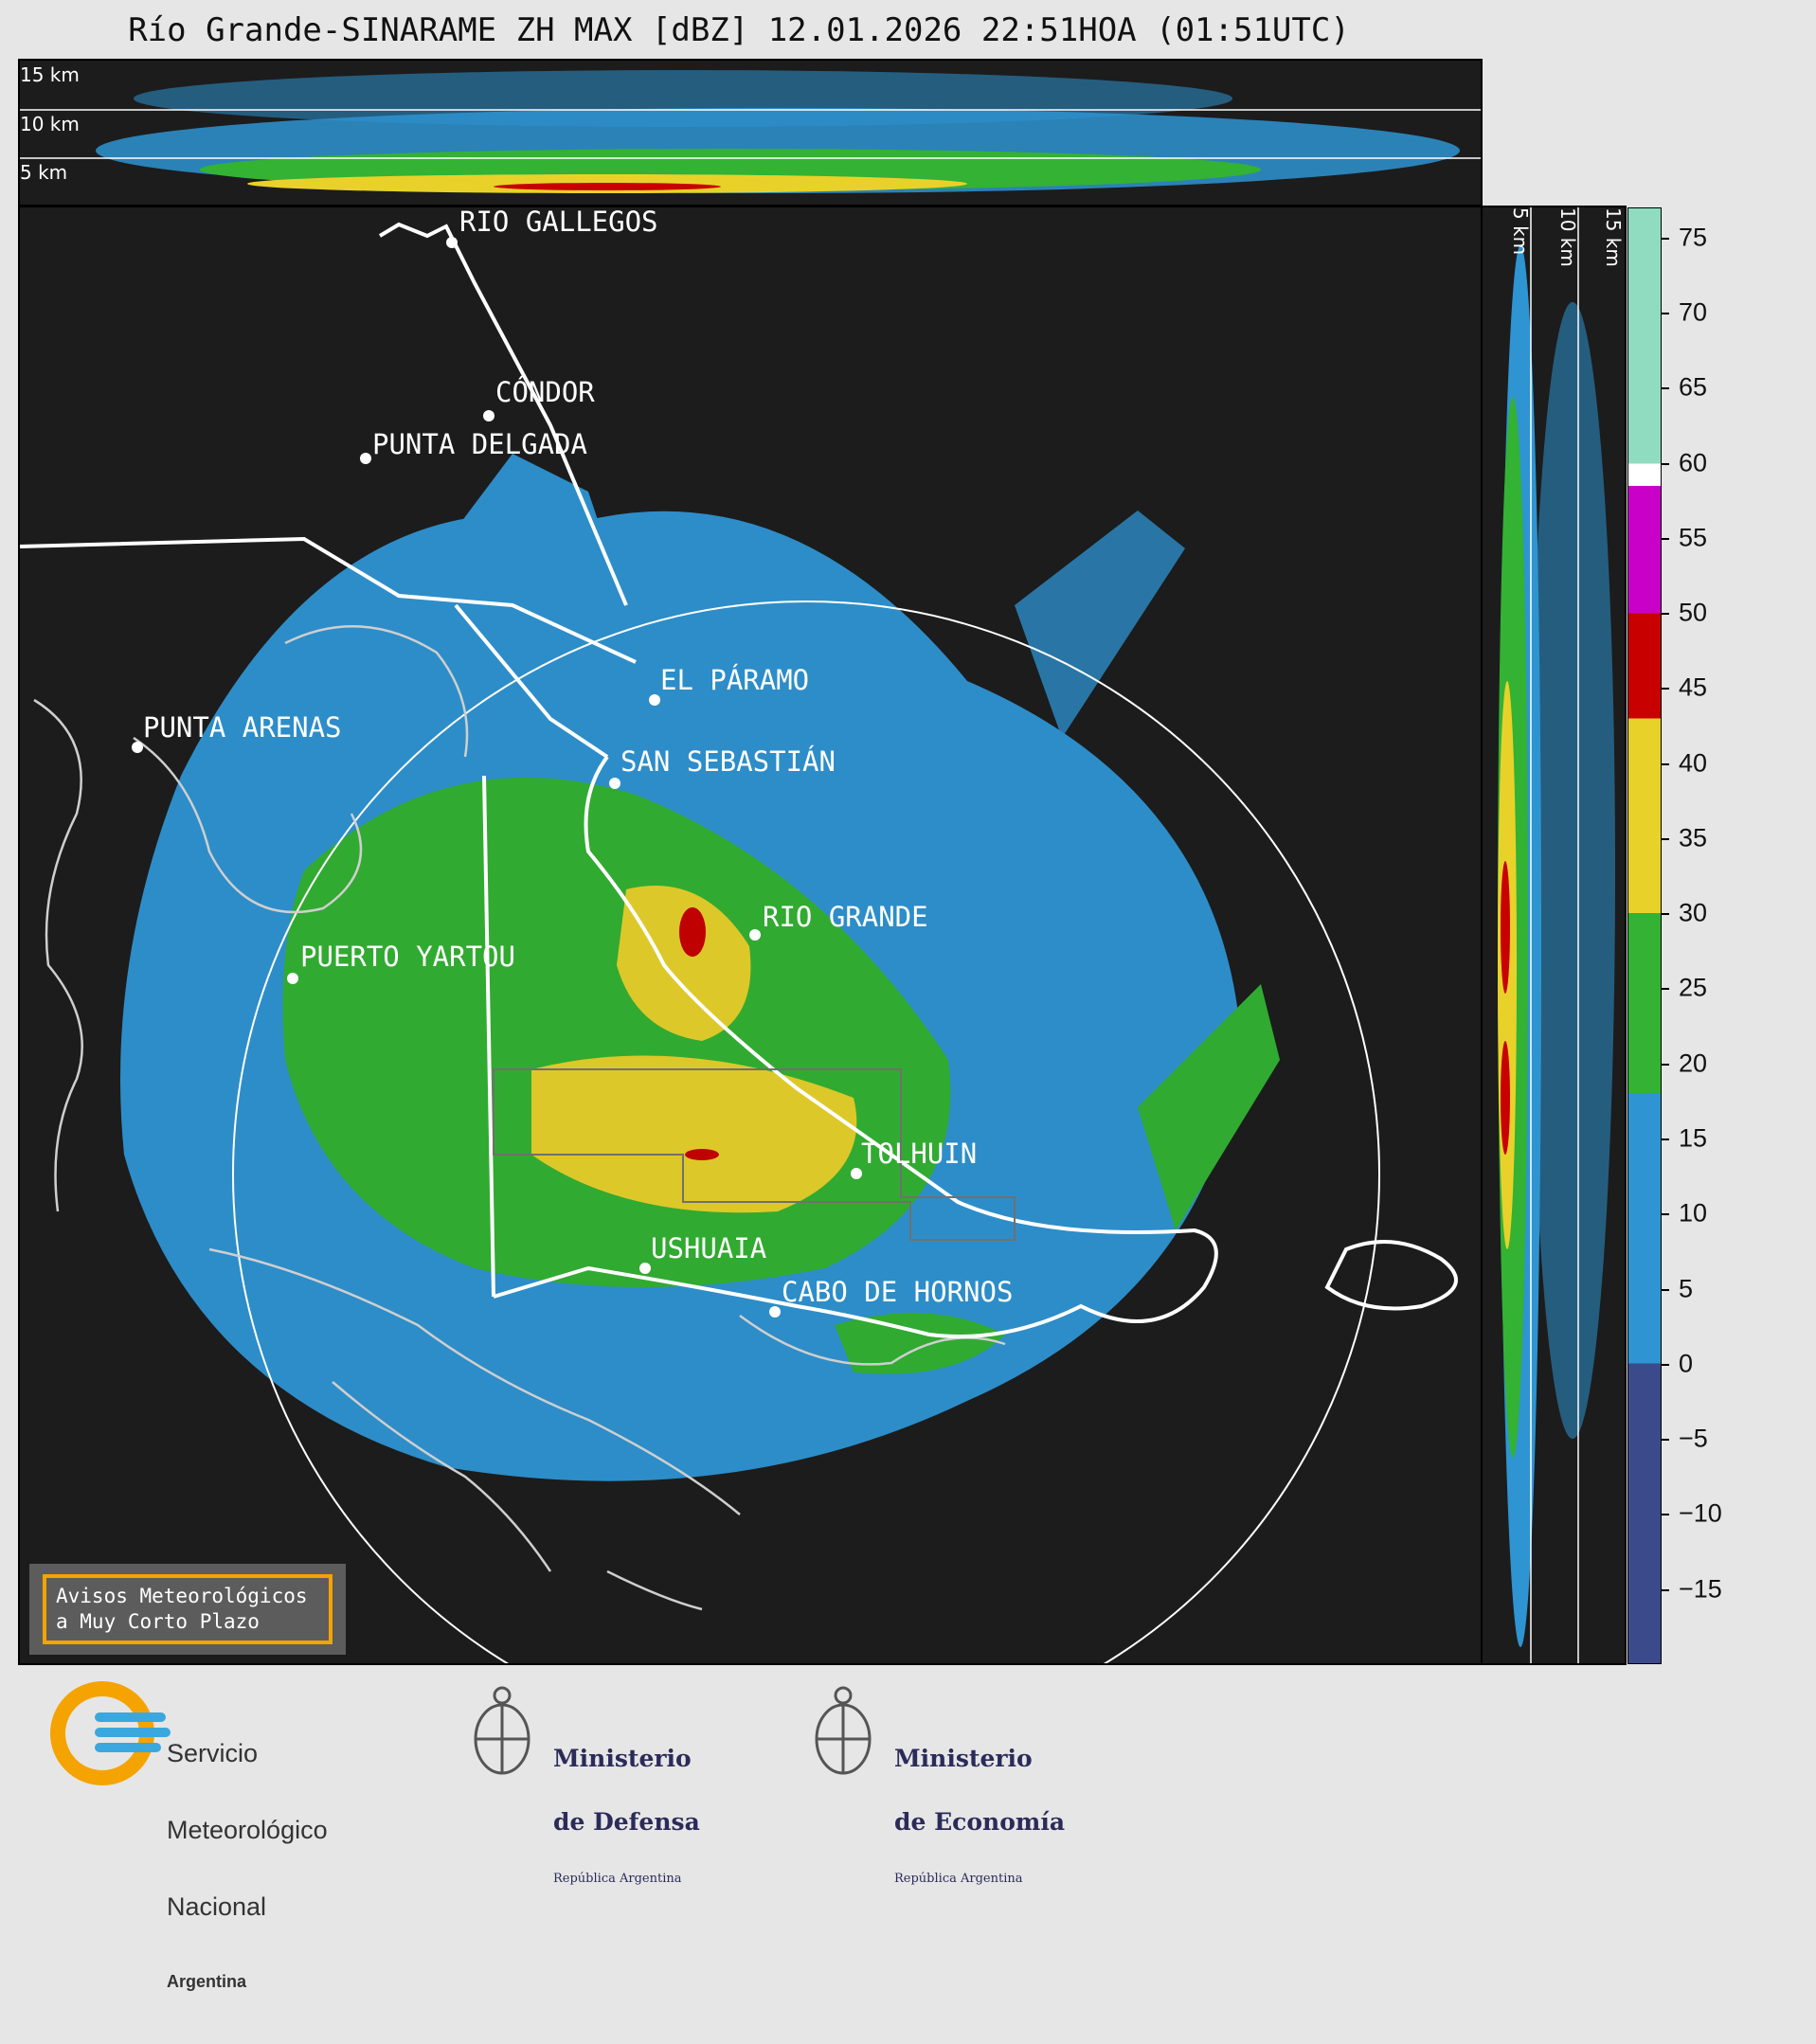 The image size is (1816, 2044). Describe the element at coordinates (182, 1596) in the screenshot. I see `notice-line-1: Avisos Meteorológicos` at that location.